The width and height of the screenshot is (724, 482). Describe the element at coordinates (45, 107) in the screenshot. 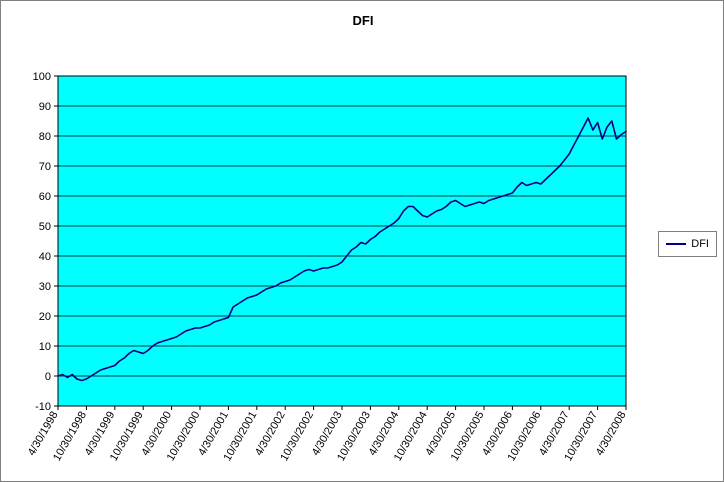

I see `y-axis-tick-label: 90` at that location.